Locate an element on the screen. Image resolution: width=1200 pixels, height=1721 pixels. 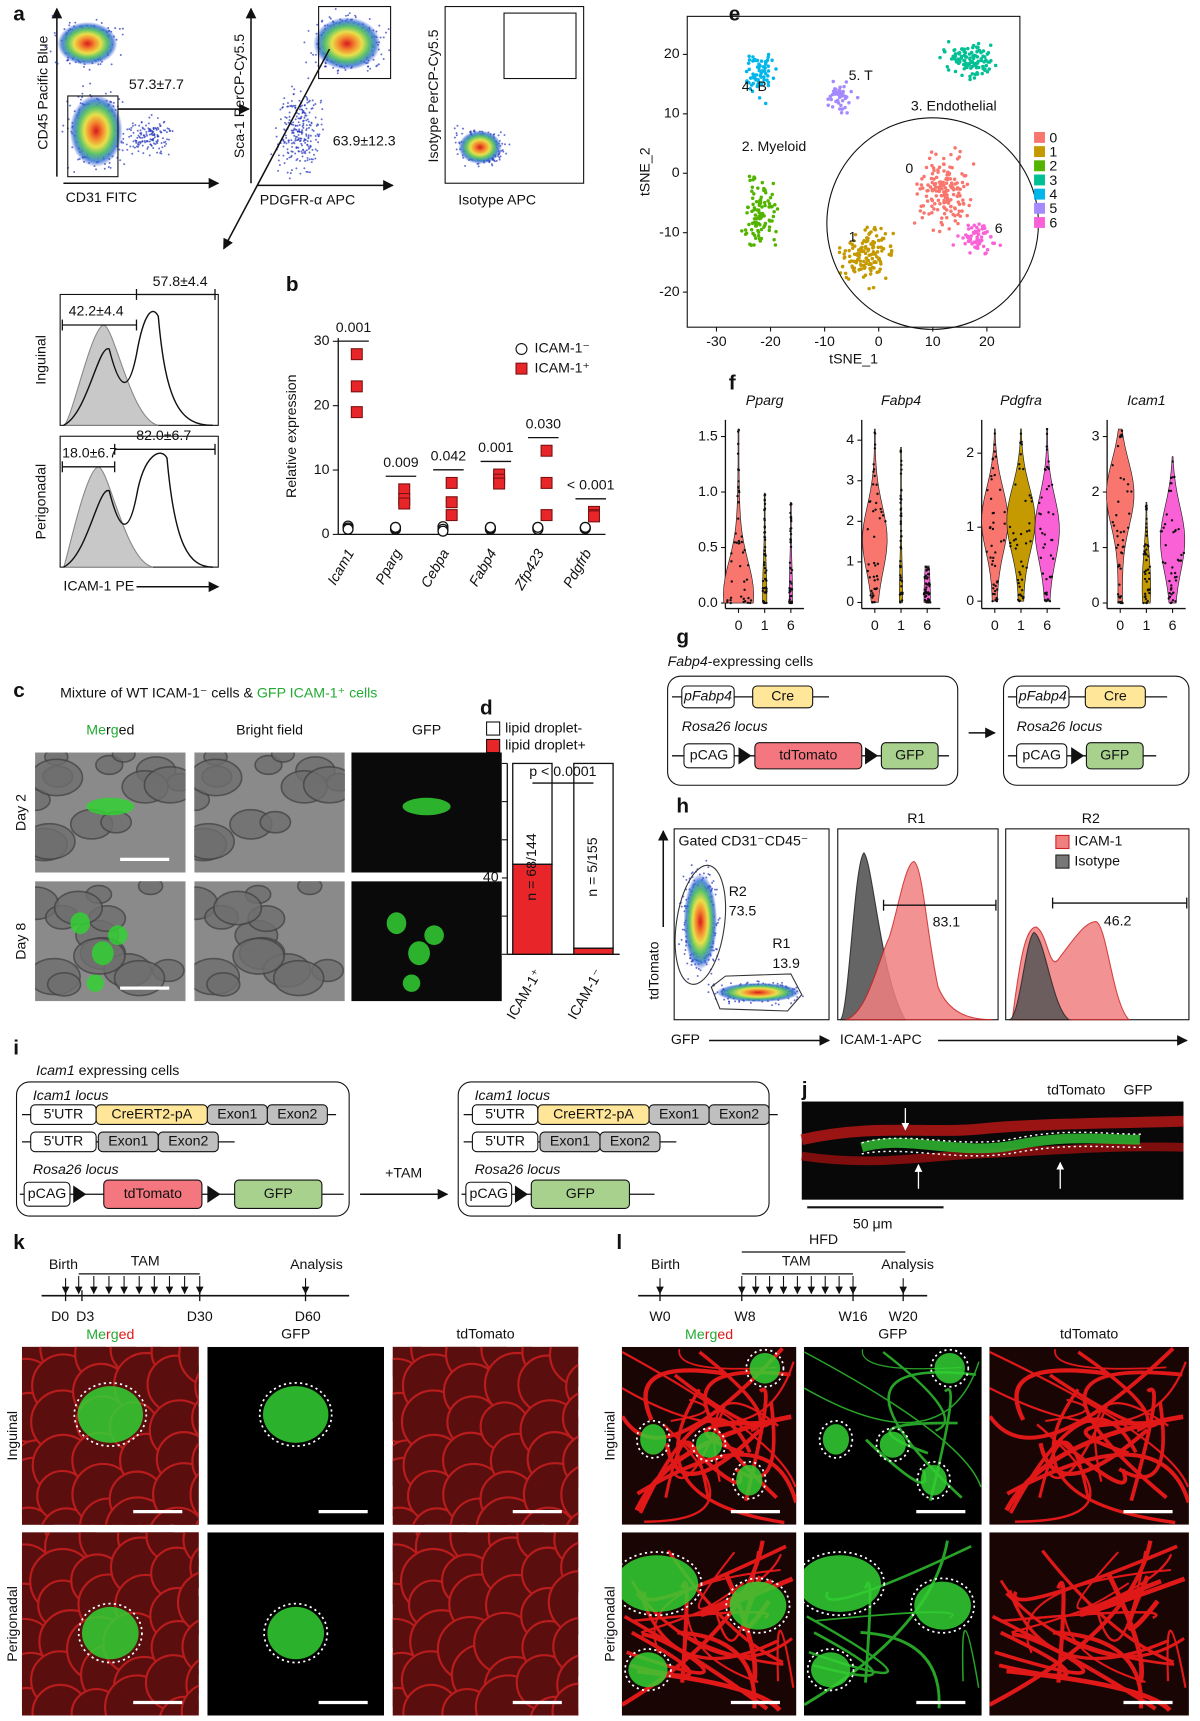
density is located at coordinates (87, 44).